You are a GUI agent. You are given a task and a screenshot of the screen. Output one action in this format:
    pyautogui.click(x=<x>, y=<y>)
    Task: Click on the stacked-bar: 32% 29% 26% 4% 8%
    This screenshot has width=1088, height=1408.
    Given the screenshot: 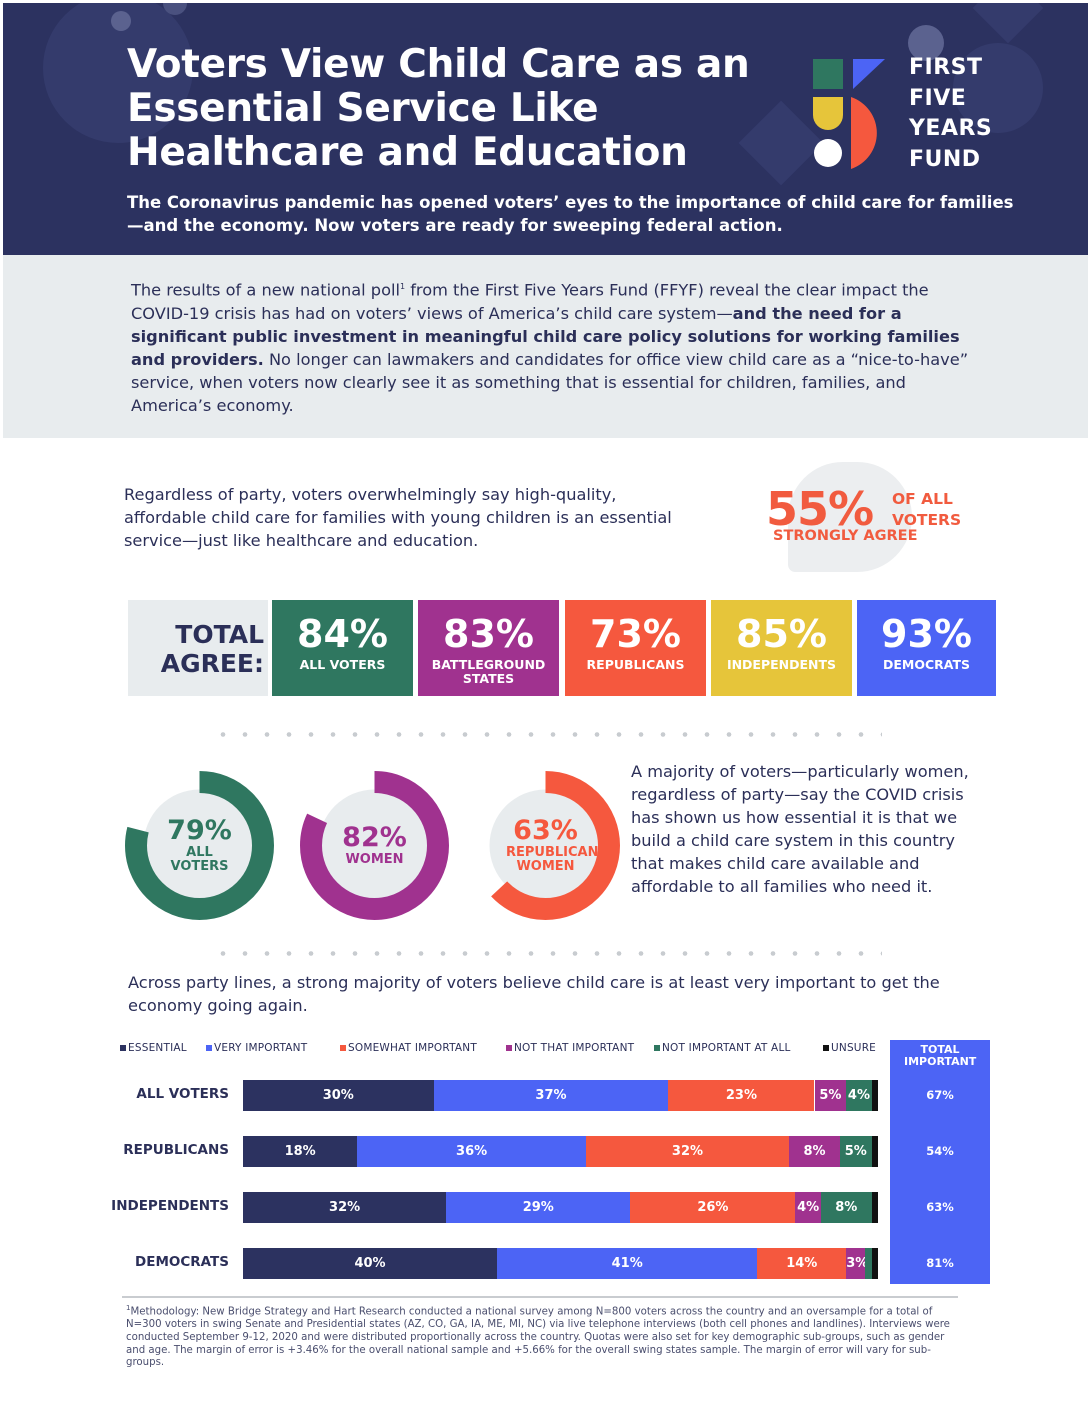 What is the action you would take?
    pyautogui.click(x=560, y=1207)
    